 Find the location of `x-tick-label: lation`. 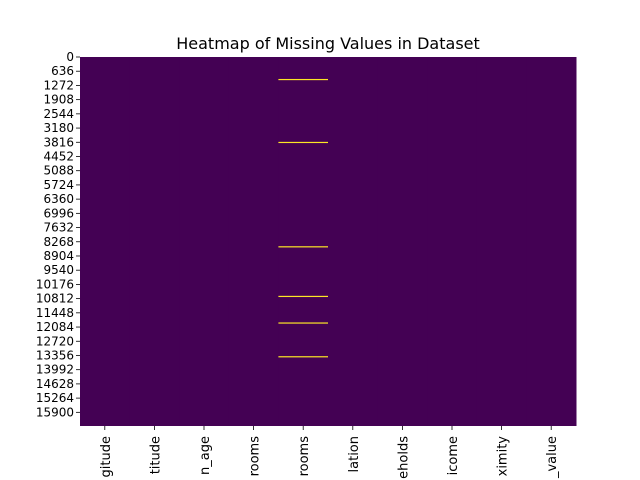

x-tick-label: lation is located at coordinates (354, 454).